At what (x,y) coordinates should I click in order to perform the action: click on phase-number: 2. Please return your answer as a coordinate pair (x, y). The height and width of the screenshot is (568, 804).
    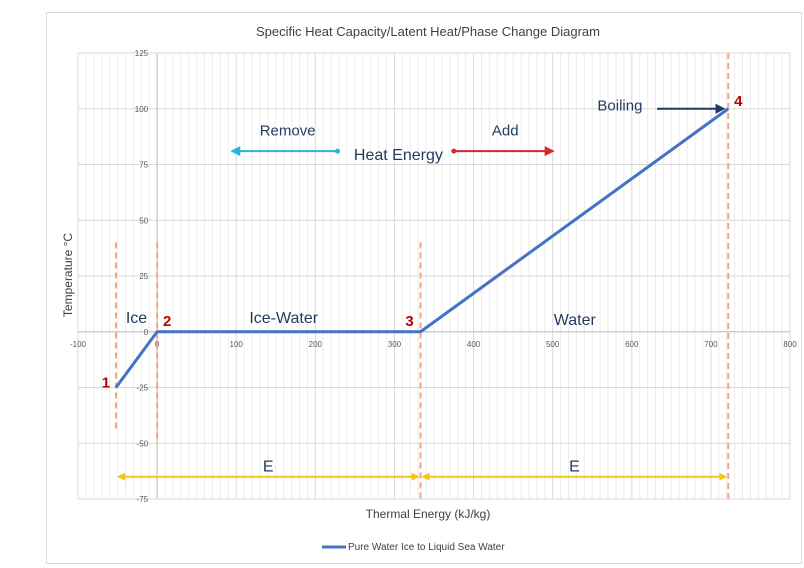
    Looking at the image, I should click on (167, 321).